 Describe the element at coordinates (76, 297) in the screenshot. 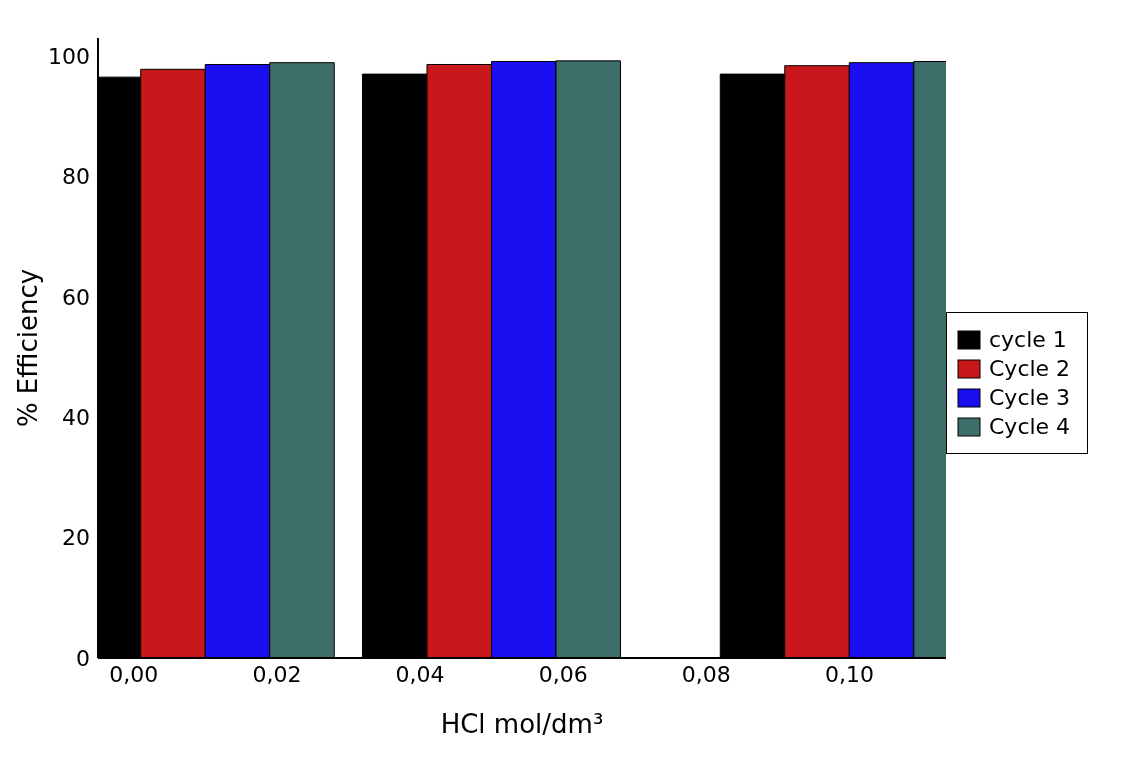

I see `y-tick-label: 60` at that location.